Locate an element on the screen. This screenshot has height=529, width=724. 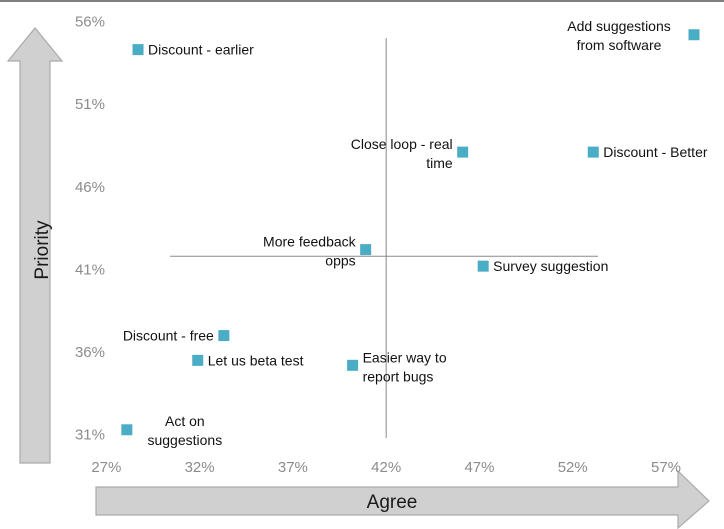
data-point-label: Act on suggestions is located at coordinates (184, 430).